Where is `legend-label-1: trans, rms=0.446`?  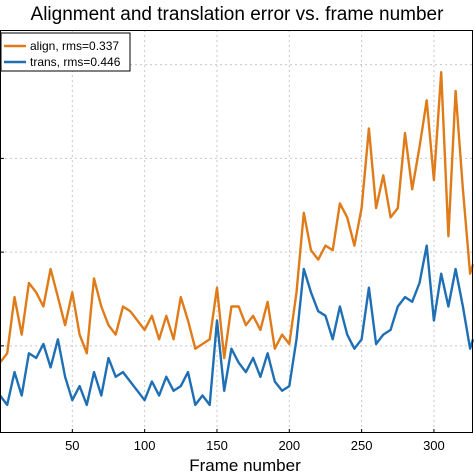 legend-label-1: trans, rms=0.446 is located at coordinates (75, 62).